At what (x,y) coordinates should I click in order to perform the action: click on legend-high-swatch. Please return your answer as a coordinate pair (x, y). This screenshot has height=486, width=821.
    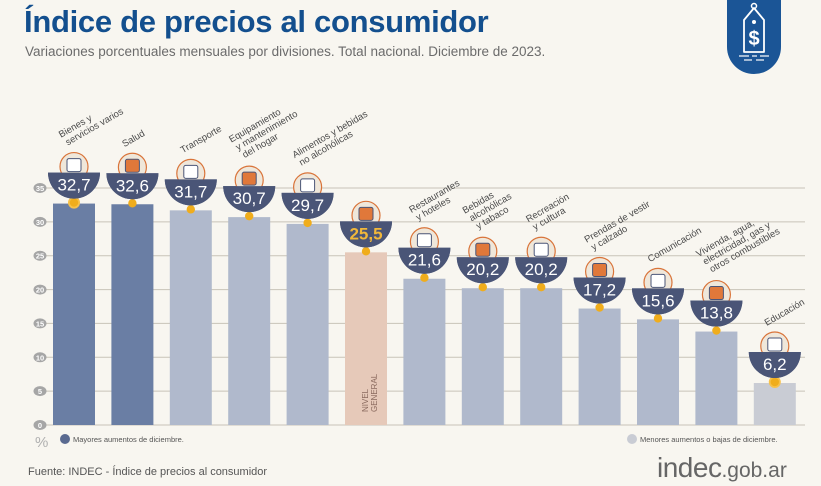
    Looking at the image, I should click on (65, 439).